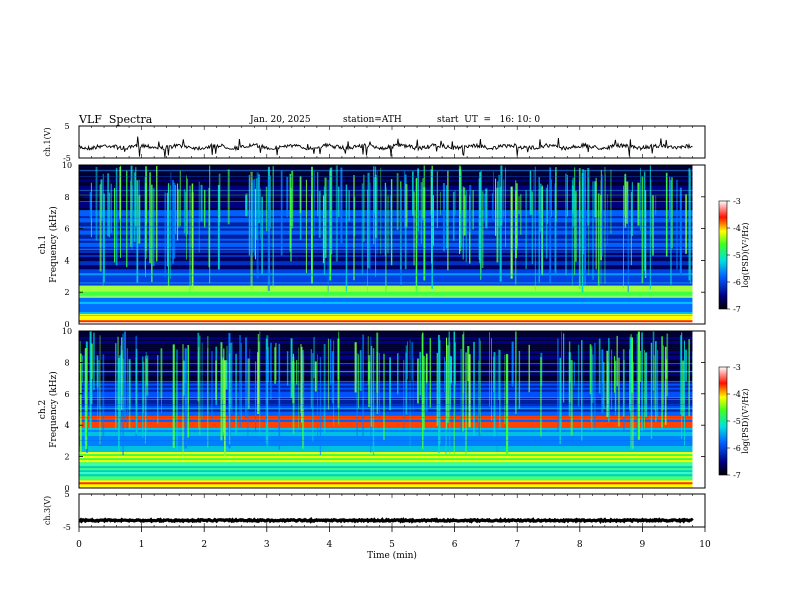 The width and height of the screenshot is (792, 612). What do you see at coordinates (142, 545) in the screenshot?
I see `x-tick-label: 1` at bounding box center [142, 545].